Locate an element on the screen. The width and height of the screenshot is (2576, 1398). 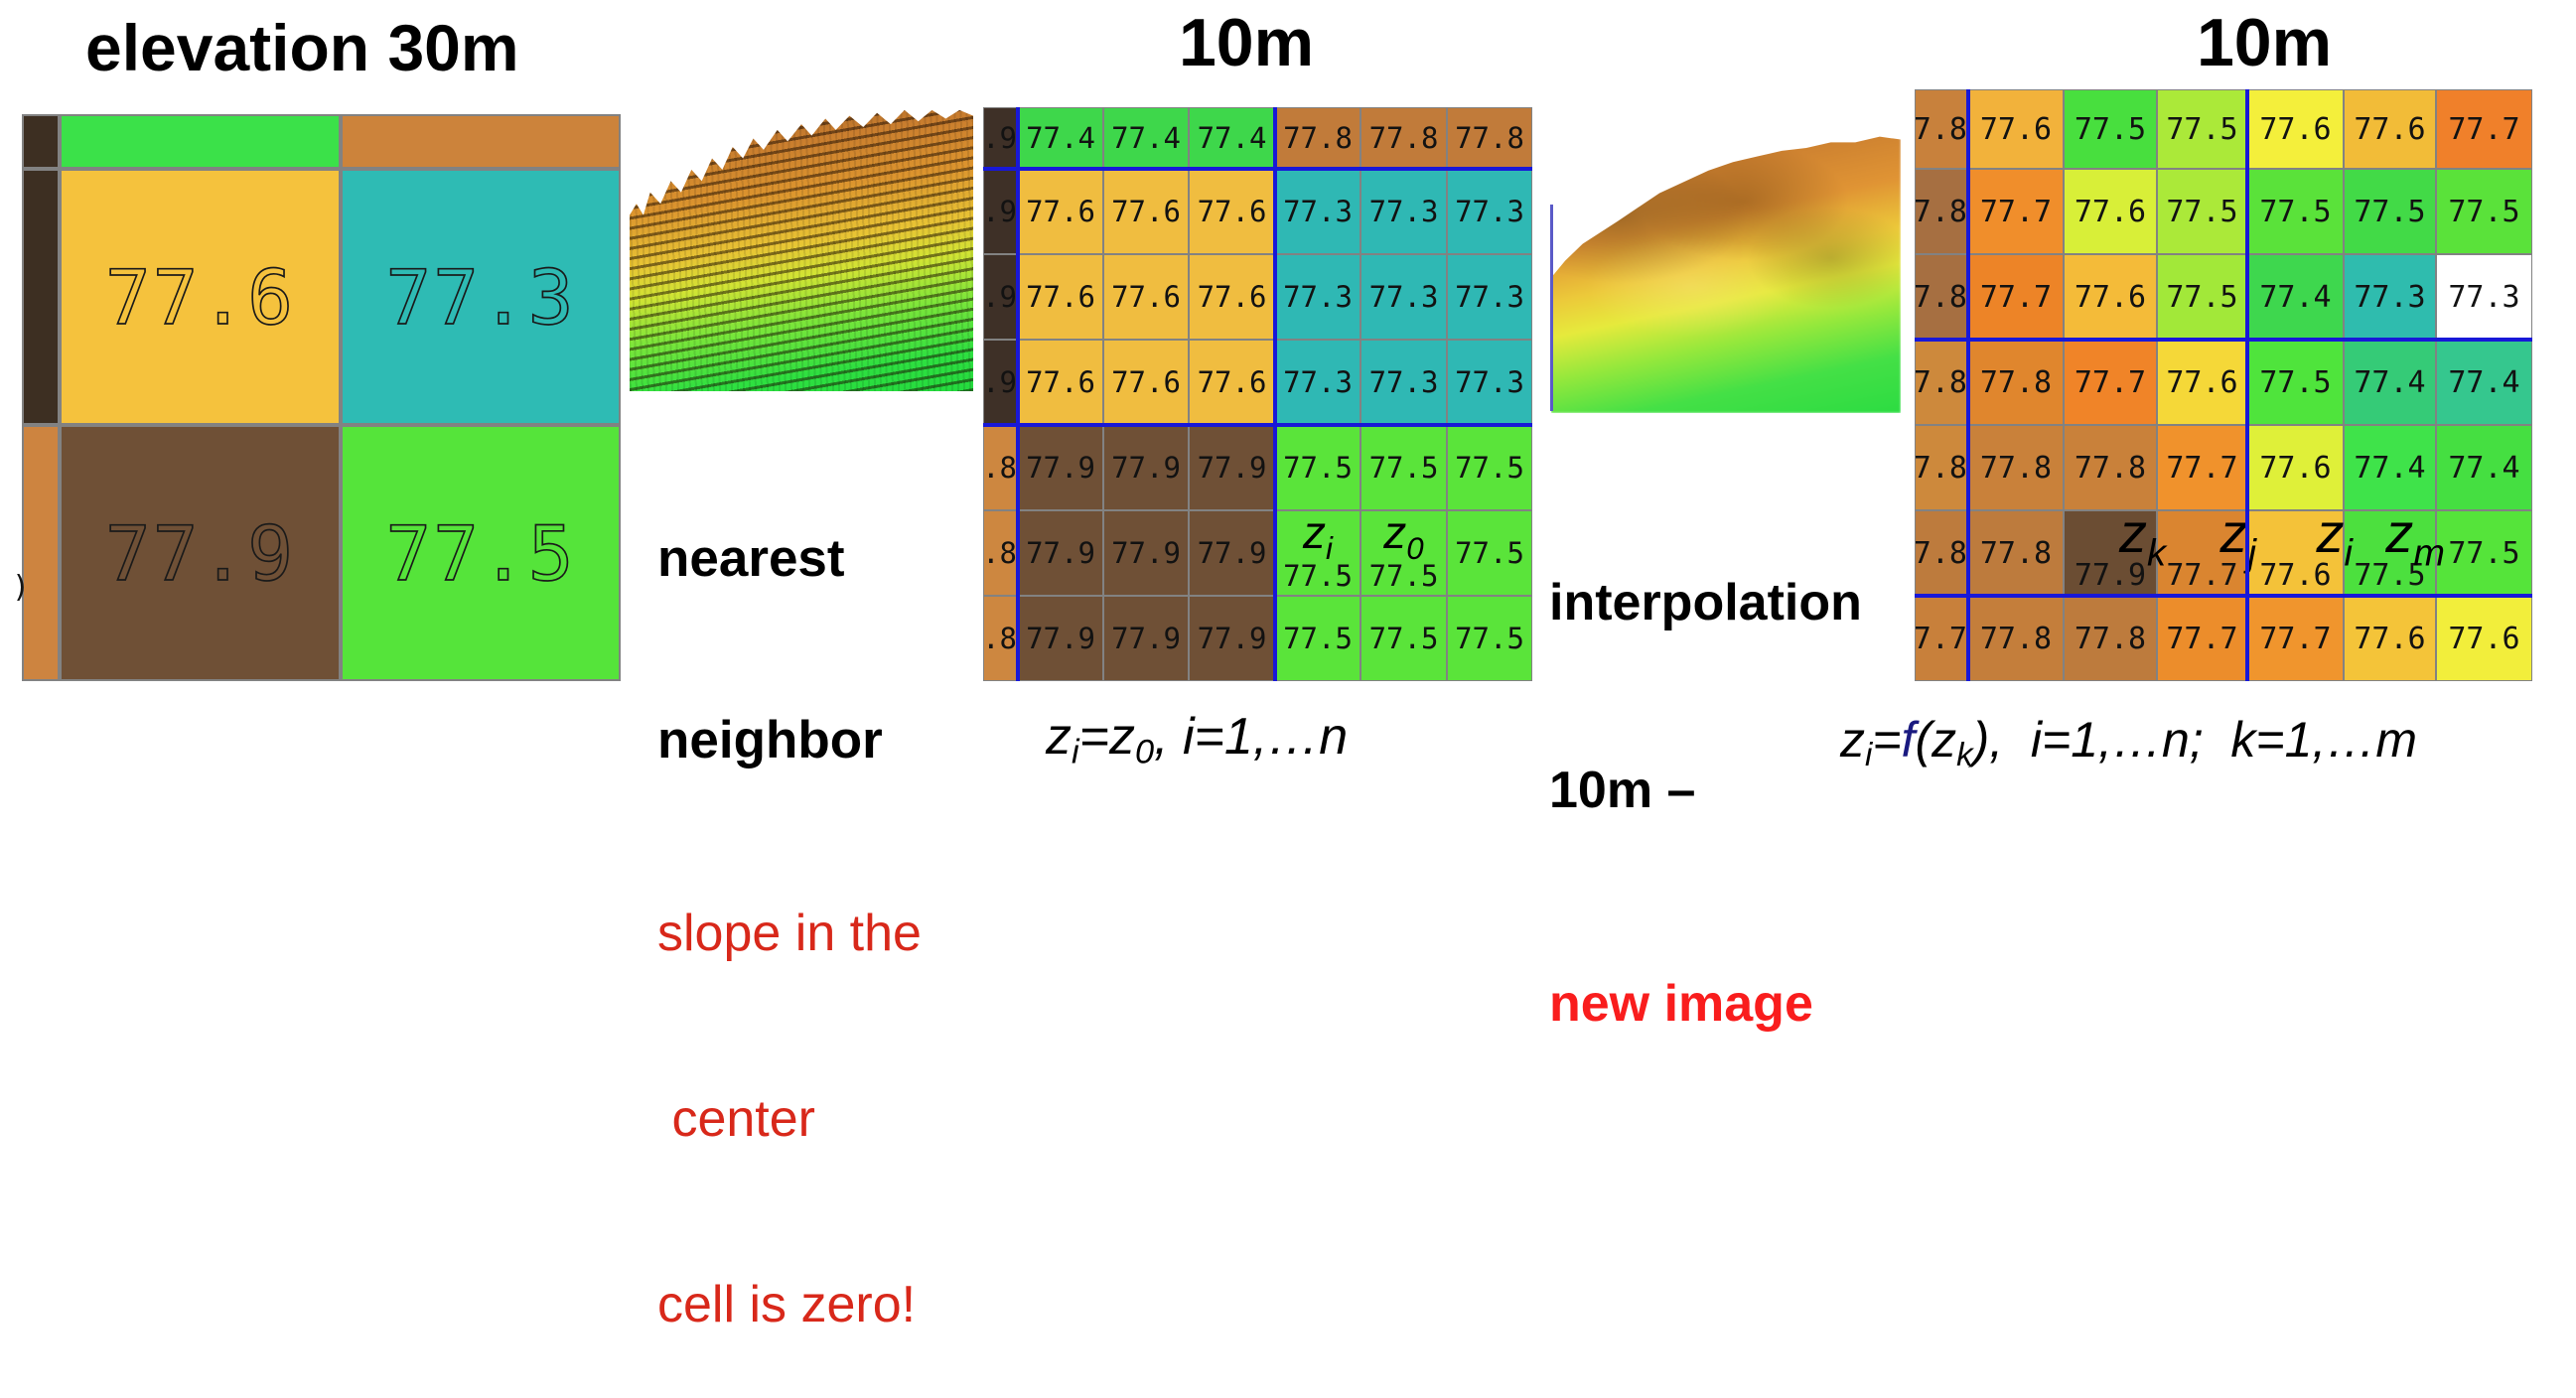
grid-cell: zi 77.5 is located at coordinates (1317, 552).